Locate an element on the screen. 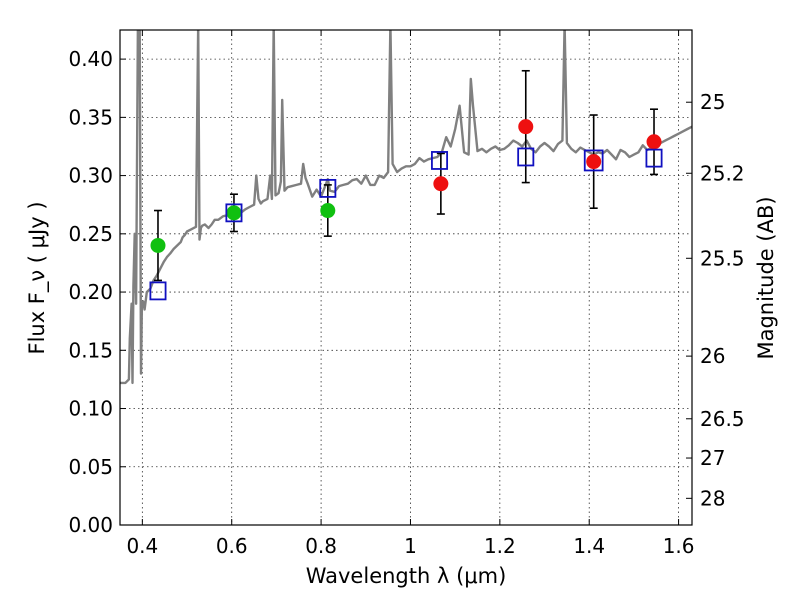 The width and height of the screenshot is (800, 600). x-tick-label: 1.6 is located at coordinates (679, 546).